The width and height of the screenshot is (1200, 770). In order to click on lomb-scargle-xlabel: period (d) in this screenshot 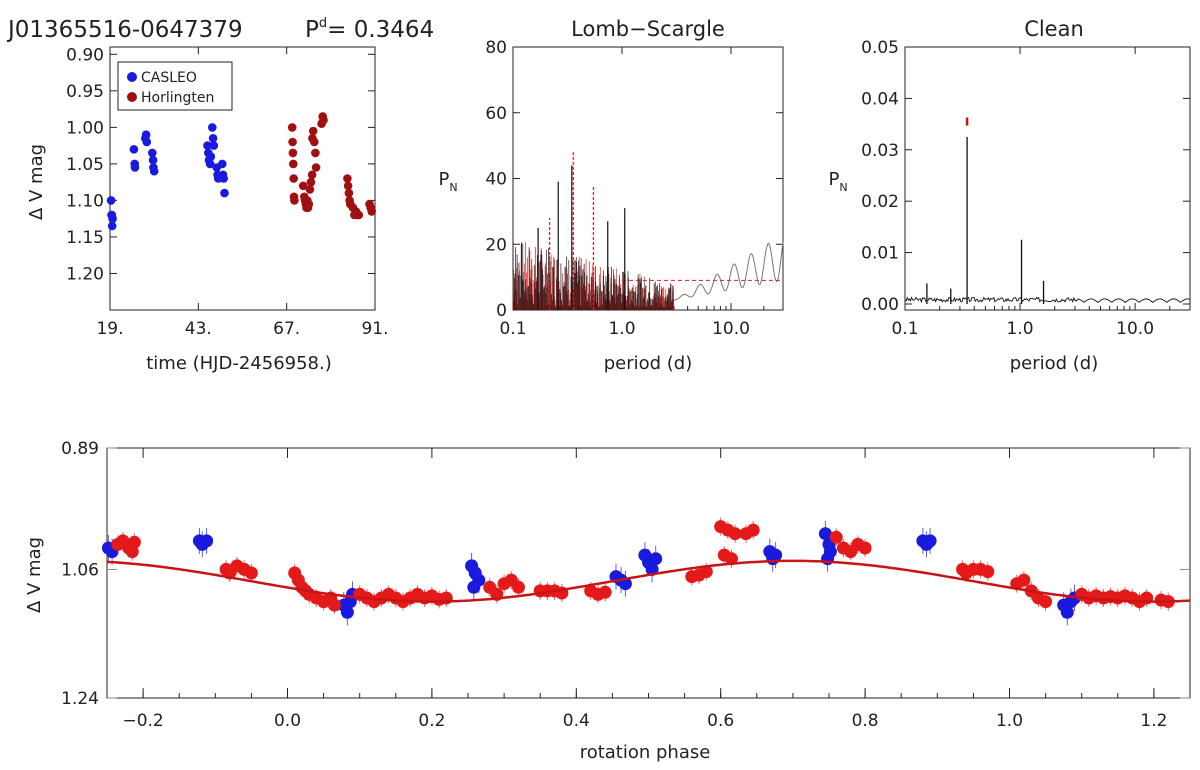, I will do `click(648, 363)`.